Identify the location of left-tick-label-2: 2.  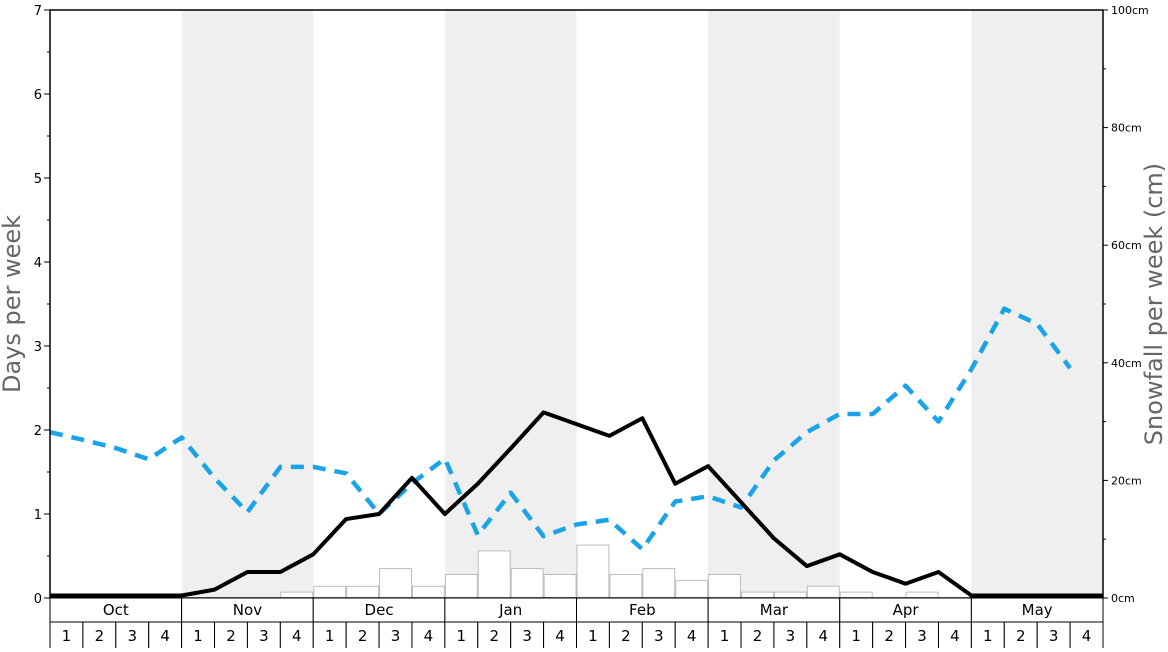
(38, 431).